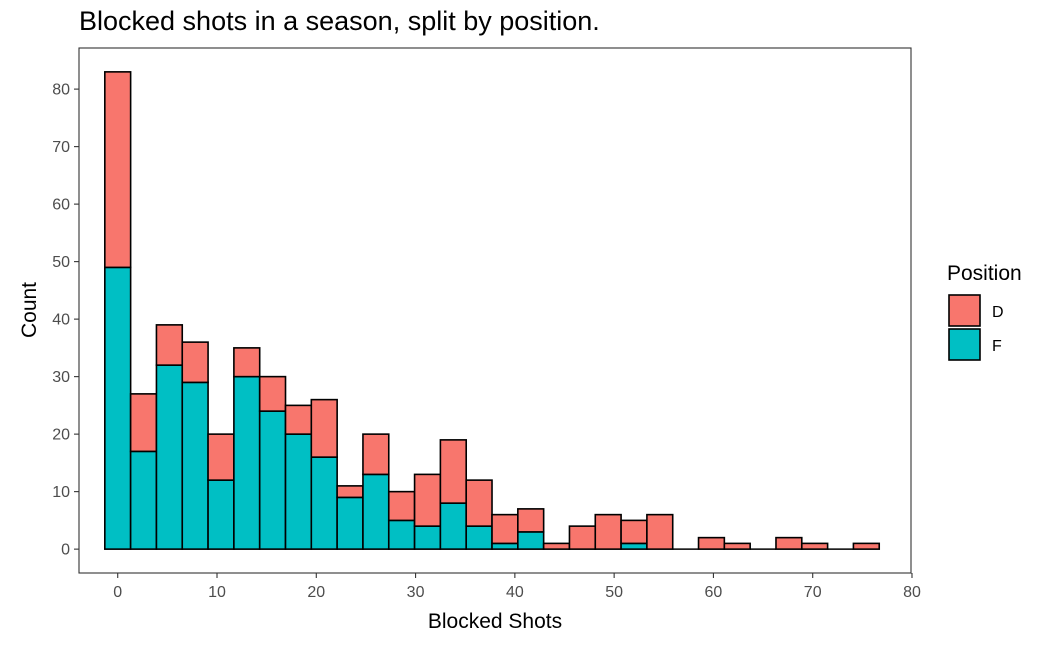 This screenshot has width=1048, height=647. What do you see at coordinates (984, 311) in the screenshot?
I see `legend: Position DF` at bounding box center [984, 311].